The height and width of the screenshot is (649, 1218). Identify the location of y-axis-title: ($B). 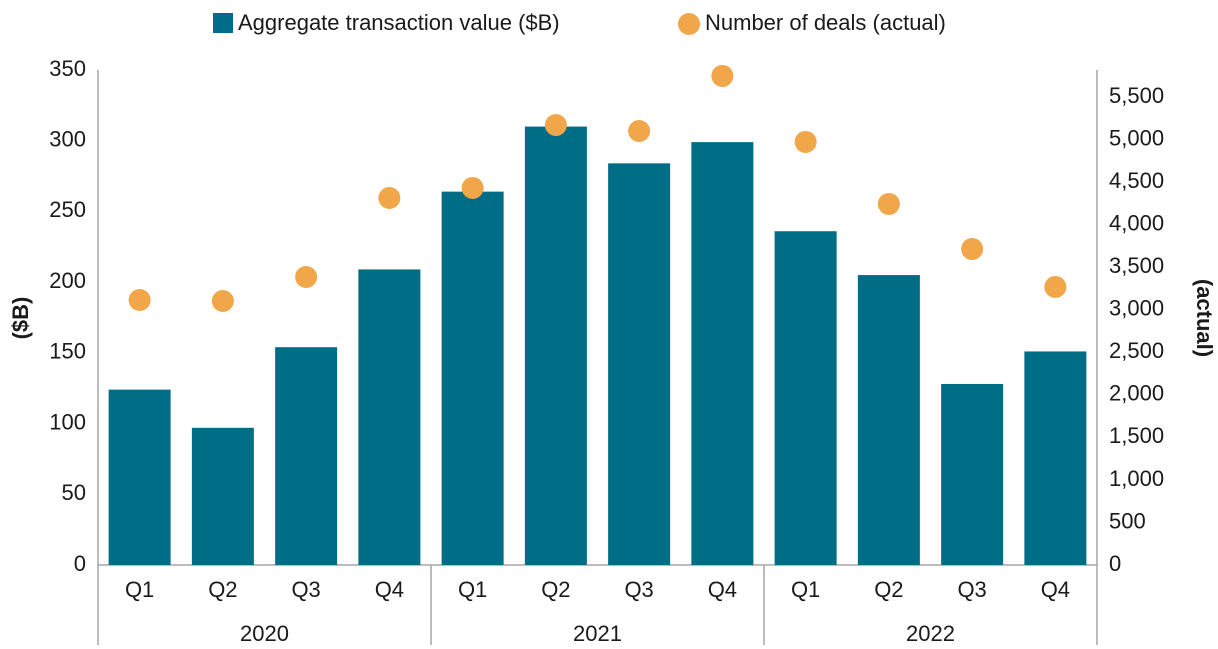
(20, 318).